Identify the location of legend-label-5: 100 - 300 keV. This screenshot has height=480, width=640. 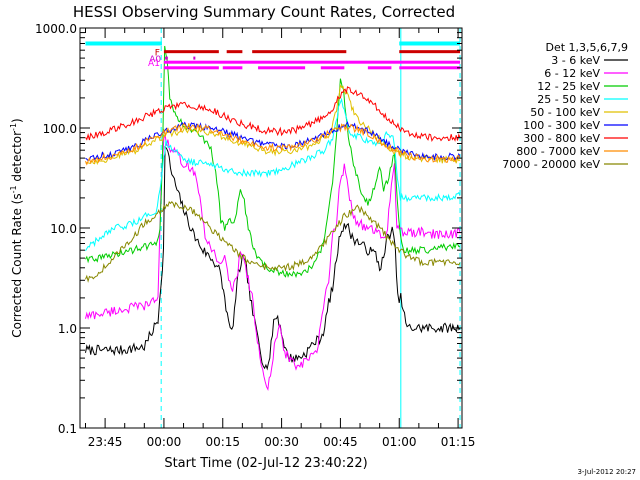
(561, 125).